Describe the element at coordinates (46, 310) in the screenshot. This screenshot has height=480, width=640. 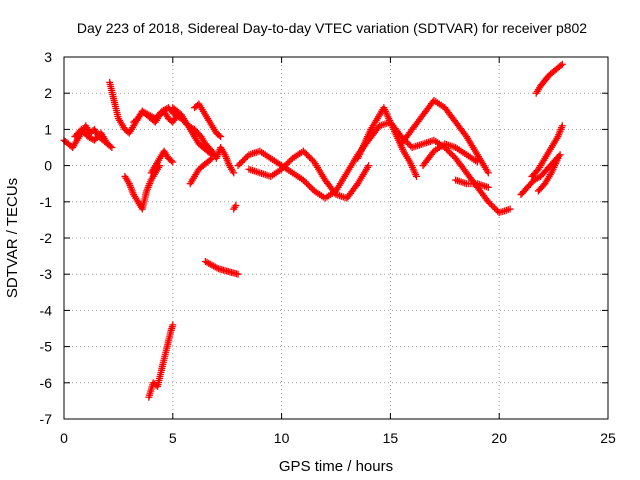
I see `y-tick-label: -4` at that location.